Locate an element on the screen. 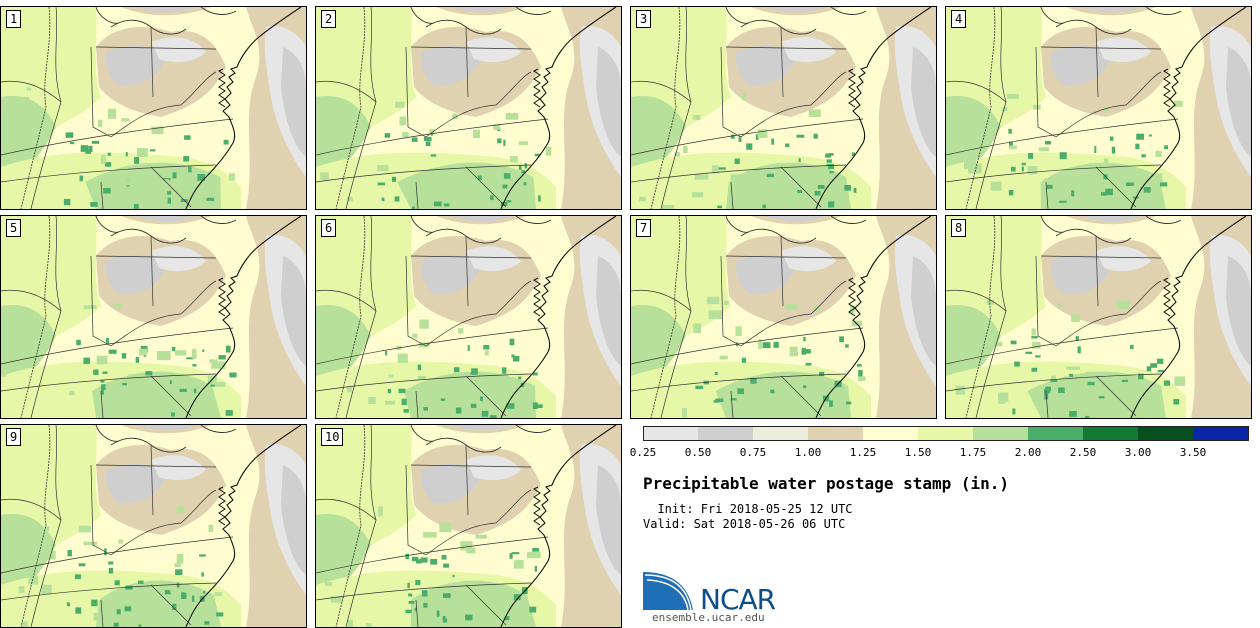 Image resolution: width=1260 pixels, height=628 pixels. member-number-label: 10 is located at coordinates (332, 437).